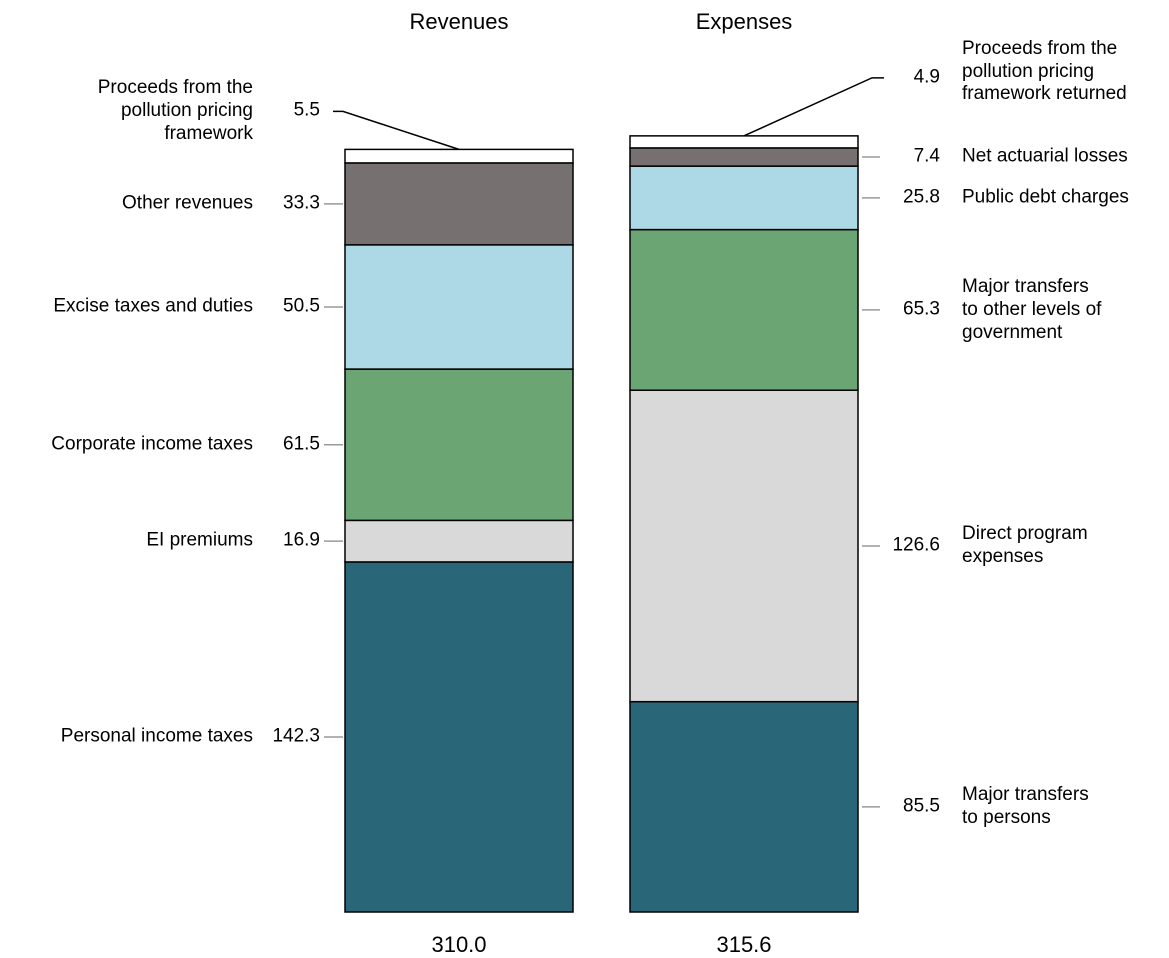 The height and width of the screenshot is (958, 1169). What do you see at coordinates (301, 540) in the screenshot?
I see `value-label: 16.9` at bounding box center [301, 540].